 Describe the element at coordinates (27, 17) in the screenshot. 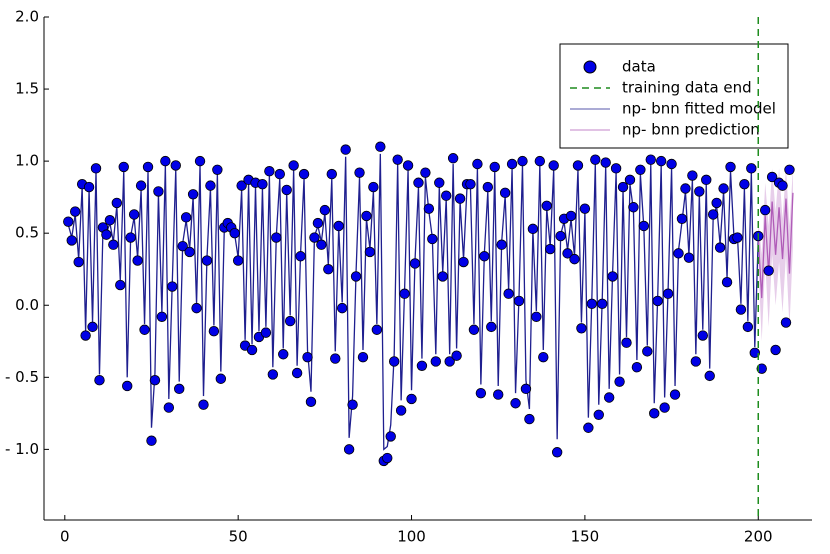

I see `y-tick-label: 2.0` at that location.